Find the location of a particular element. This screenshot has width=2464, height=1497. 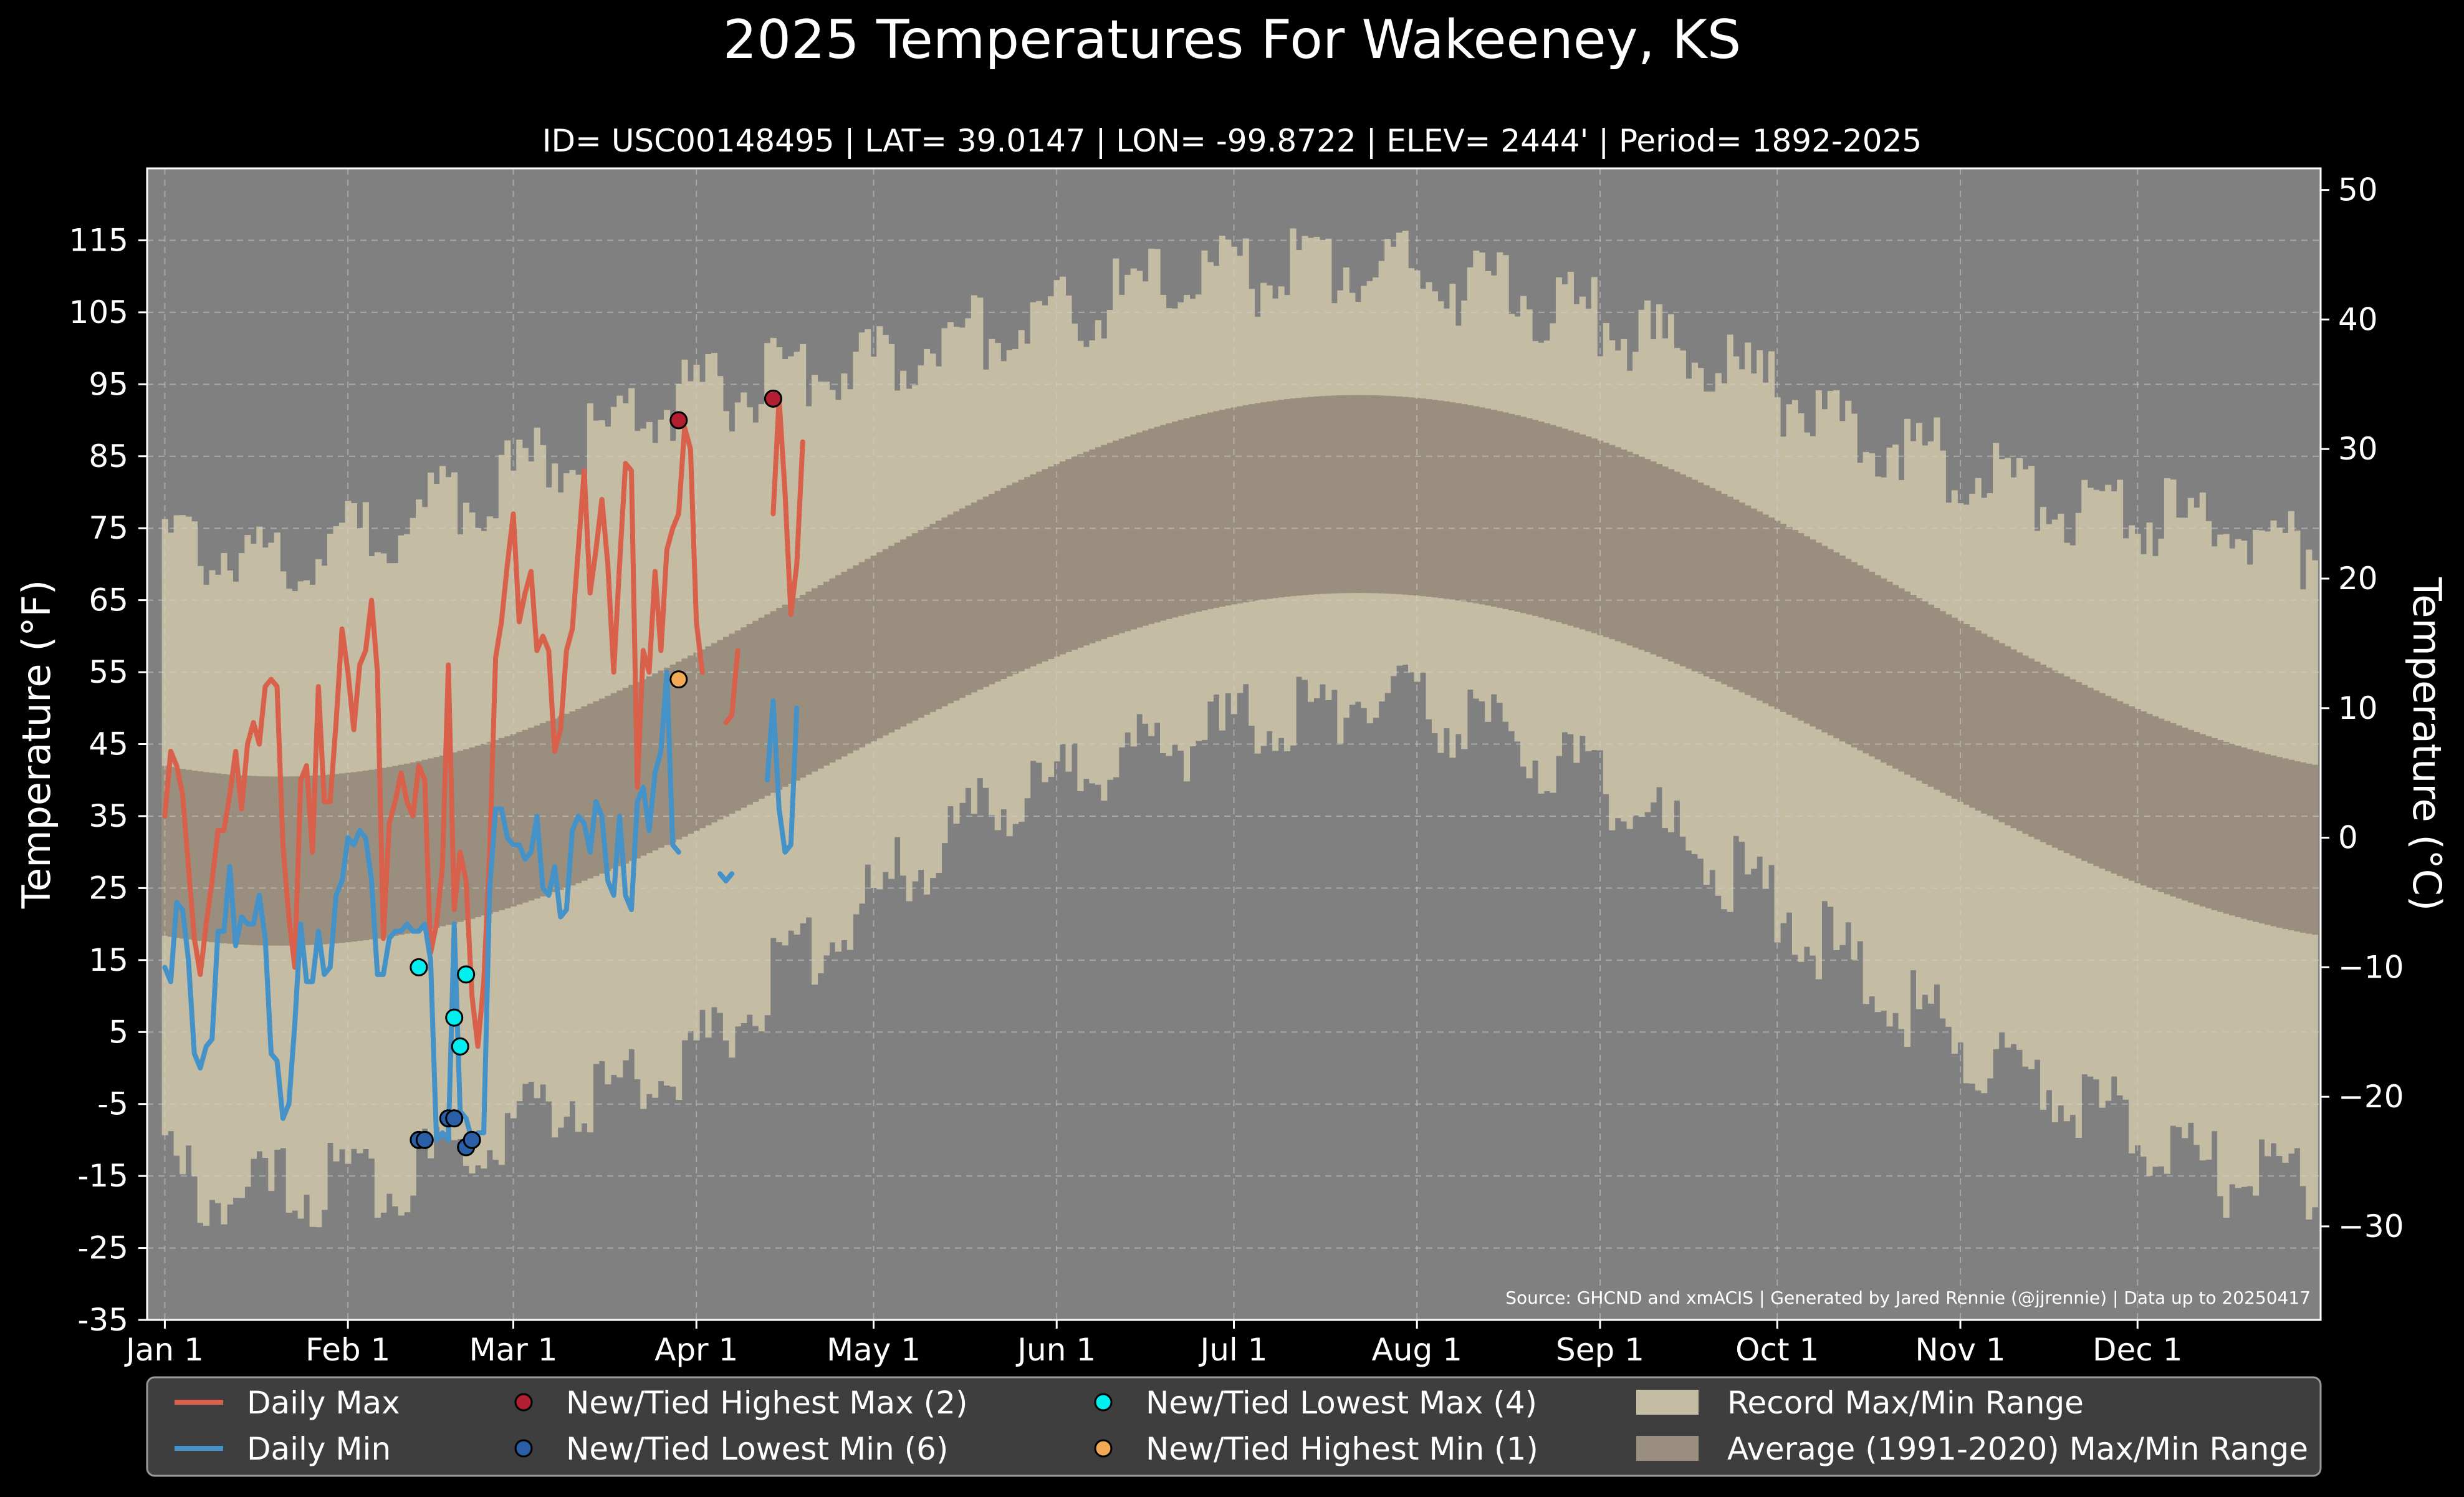

legend-marker-swatch is located at coordinates (1103, 1448).